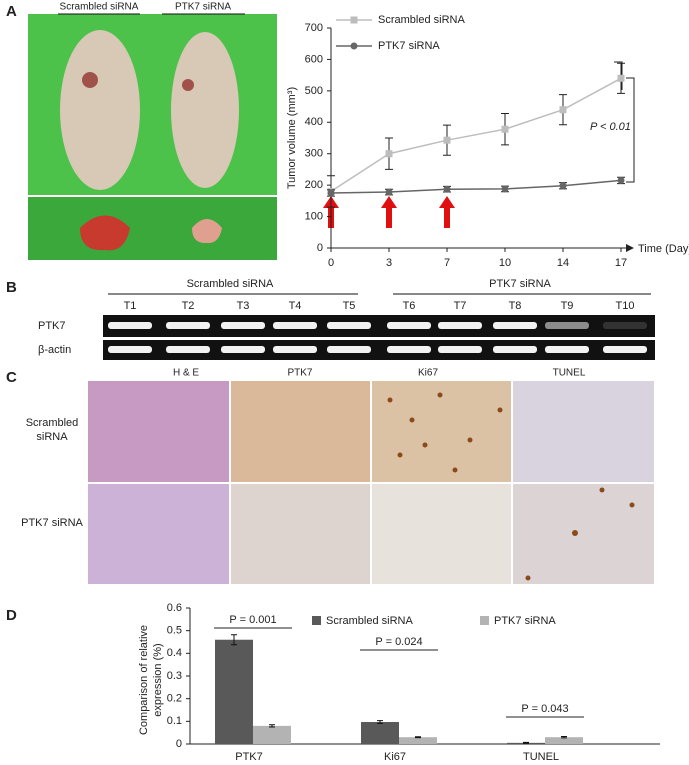 This screenshot has height=765, width=689. What do you see at coordinates (230, 284) in the screenshot?
I see `gel-group: Scrambled siRNA` at bounding box center [230, 284].